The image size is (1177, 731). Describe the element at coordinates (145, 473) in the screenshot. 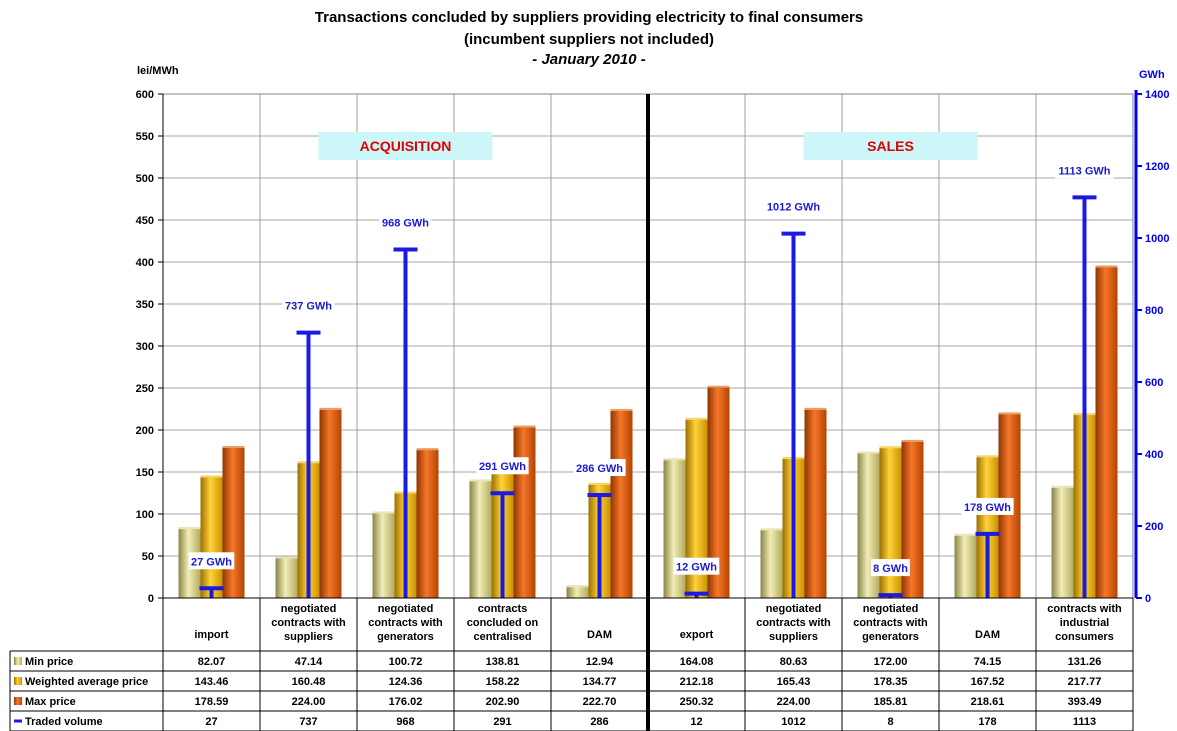

I see `y-left-tick-label: 150` at that location.